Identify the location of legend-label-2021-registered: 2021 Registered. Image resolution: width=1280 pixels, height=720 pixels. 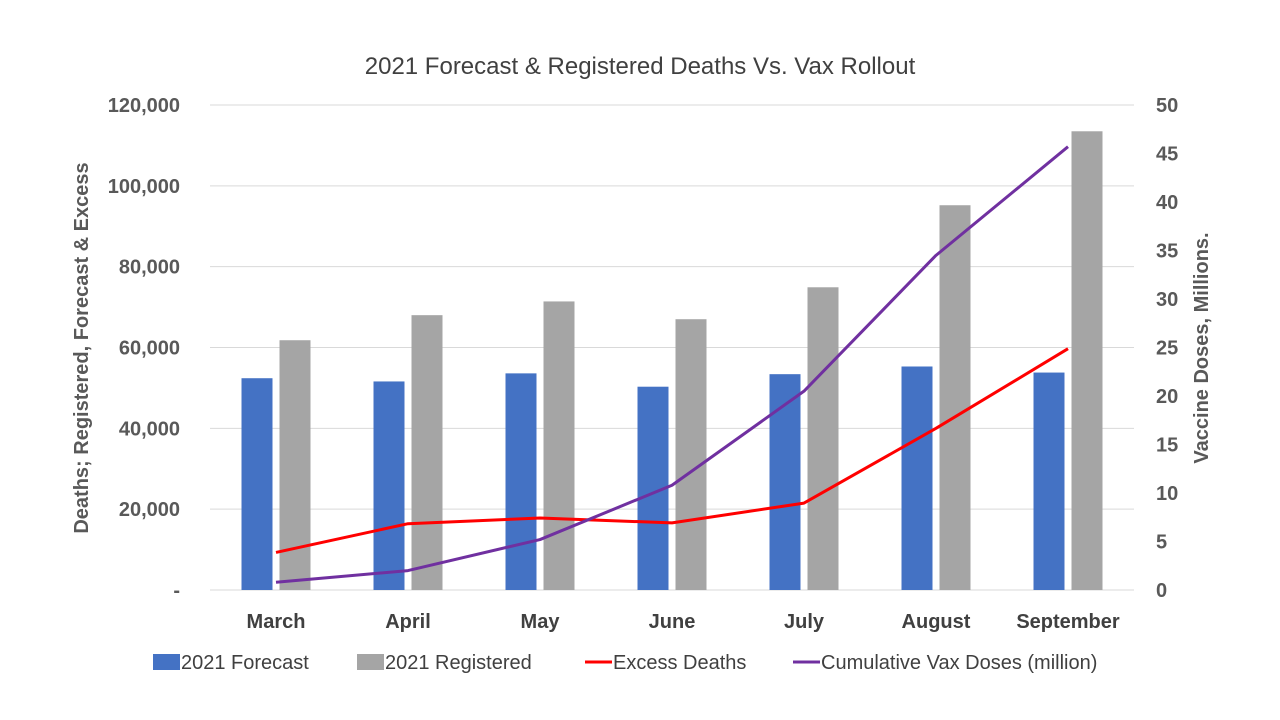
(458, 663).